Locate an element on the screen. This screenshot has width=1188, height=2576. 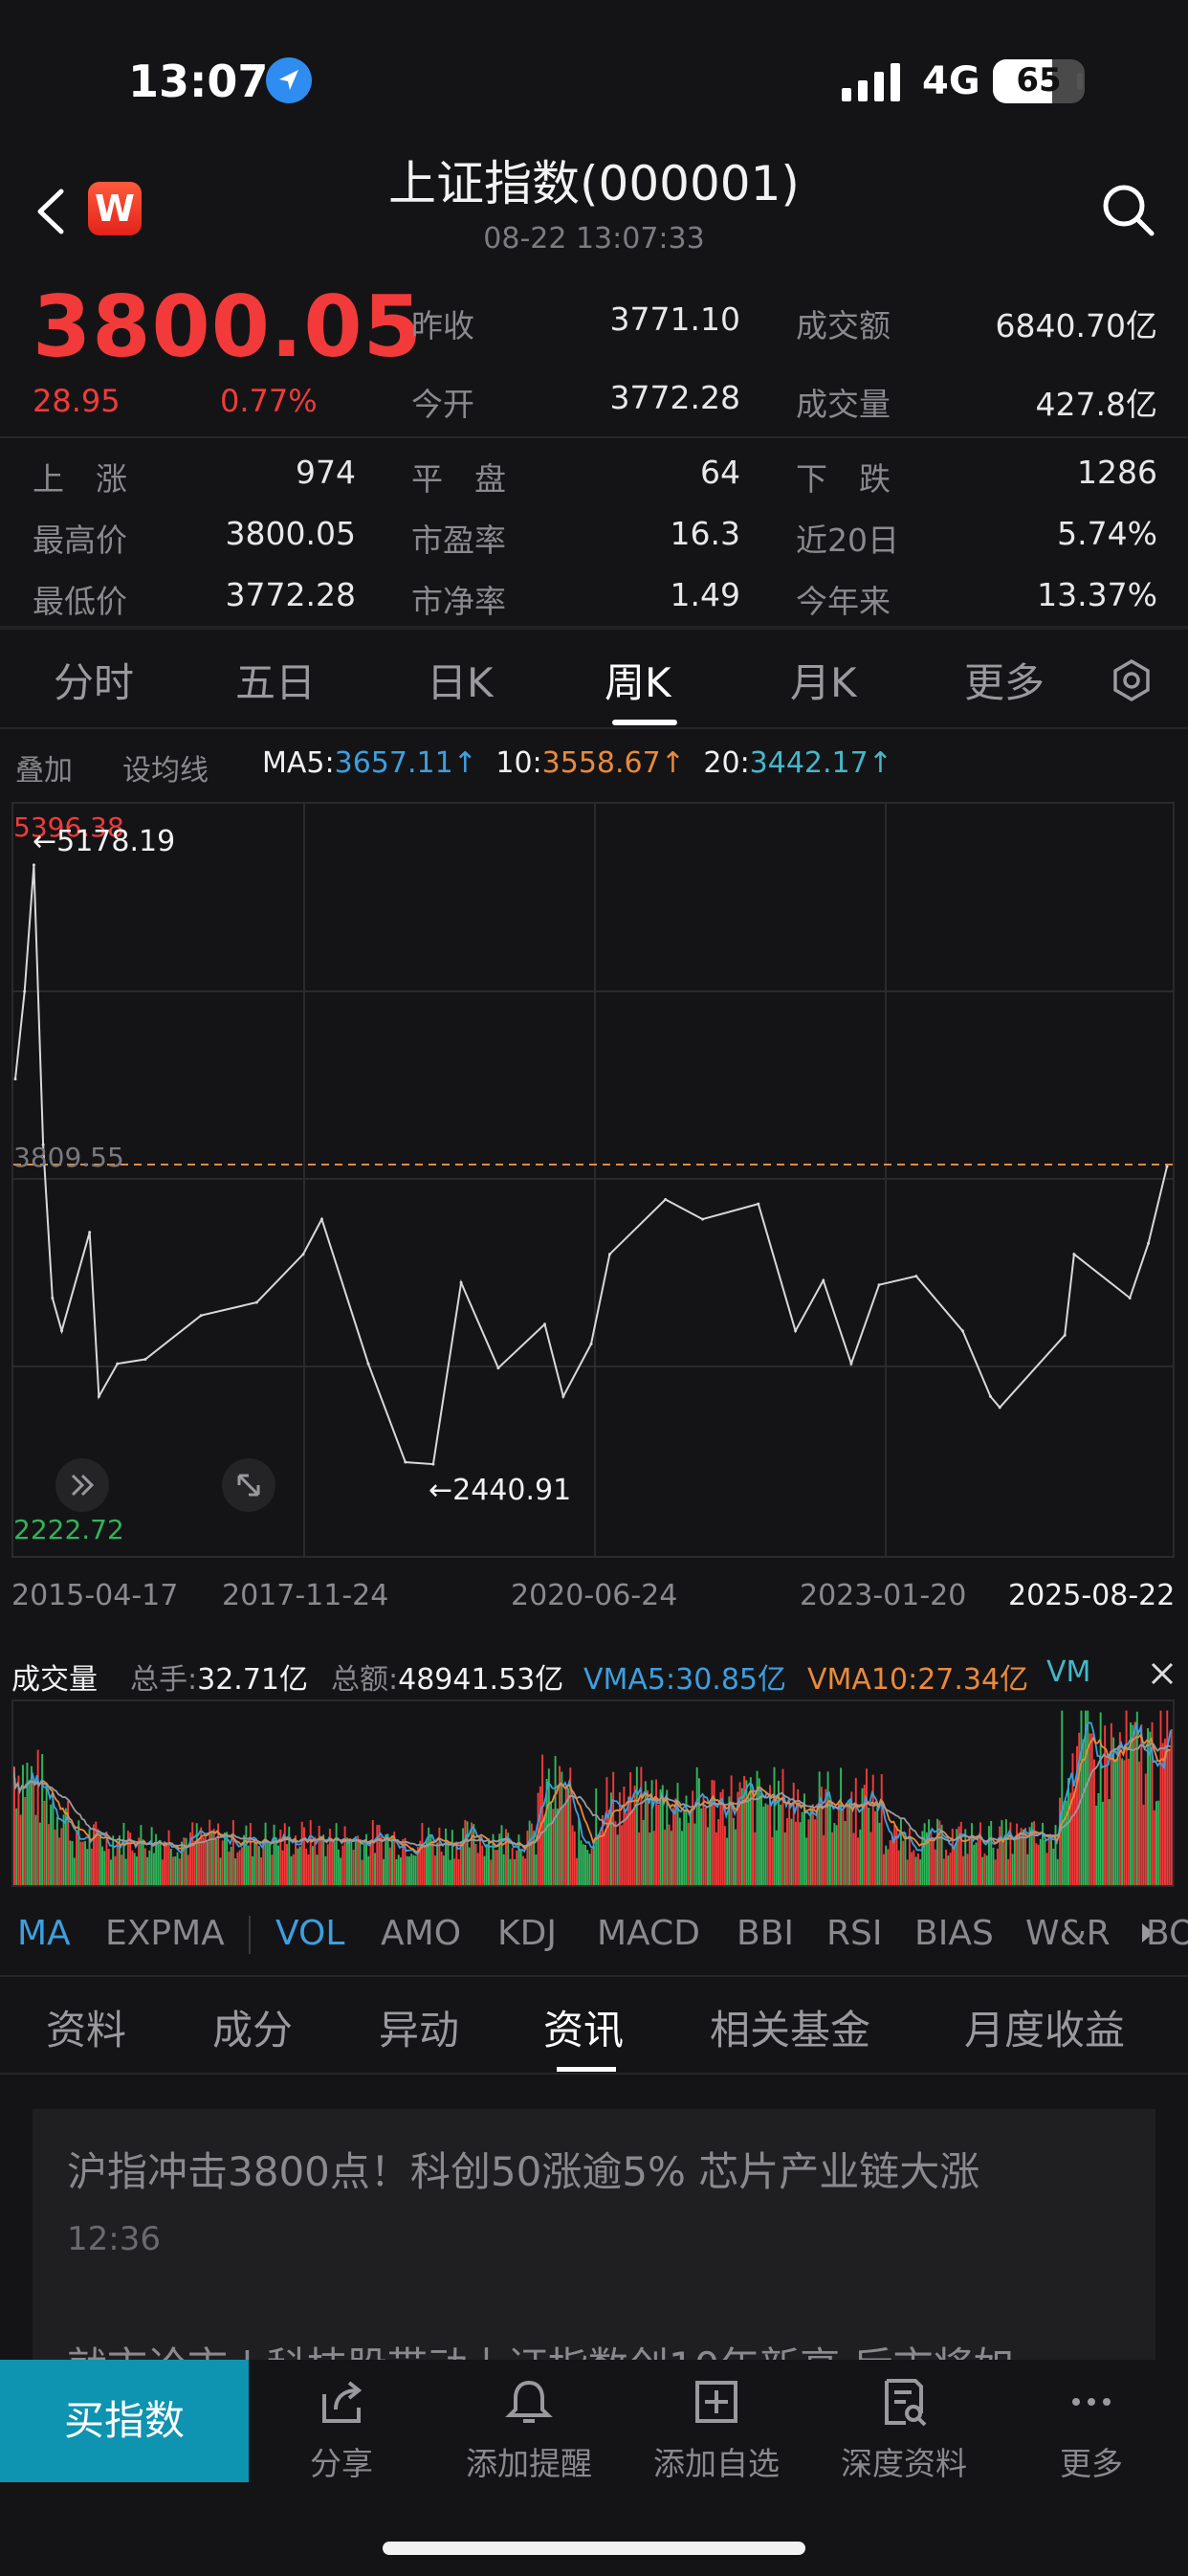
fullscreen-icon is located at coordinates (249, 1485).